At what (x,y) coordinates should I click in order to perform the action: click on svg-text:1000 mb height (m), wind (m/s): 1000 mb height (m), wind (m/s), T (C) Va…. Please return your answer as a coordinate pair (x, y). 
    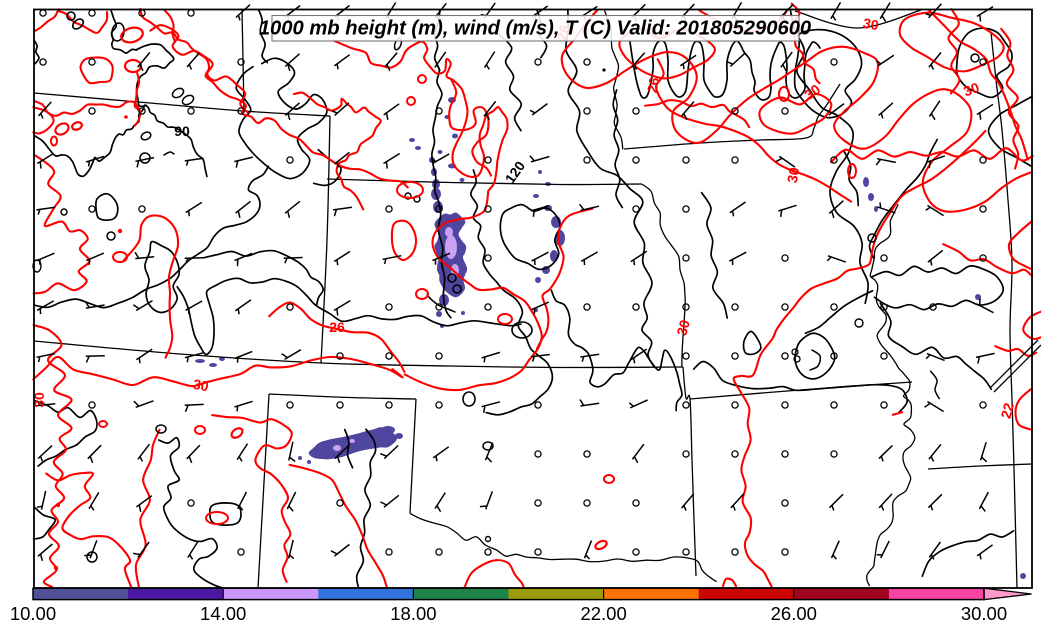
    Looking at the image, I should click on (535, 29).